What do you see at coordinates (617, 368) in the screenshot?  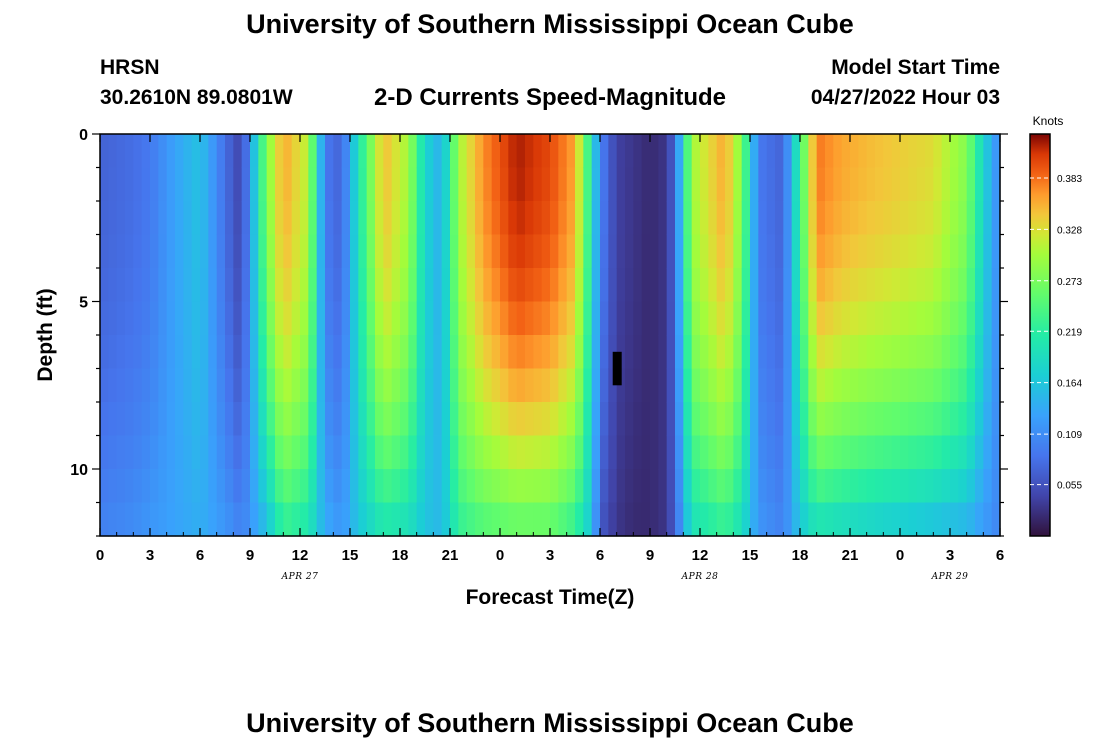 I see `missing-data-cell` at bounding box center [617, 368].